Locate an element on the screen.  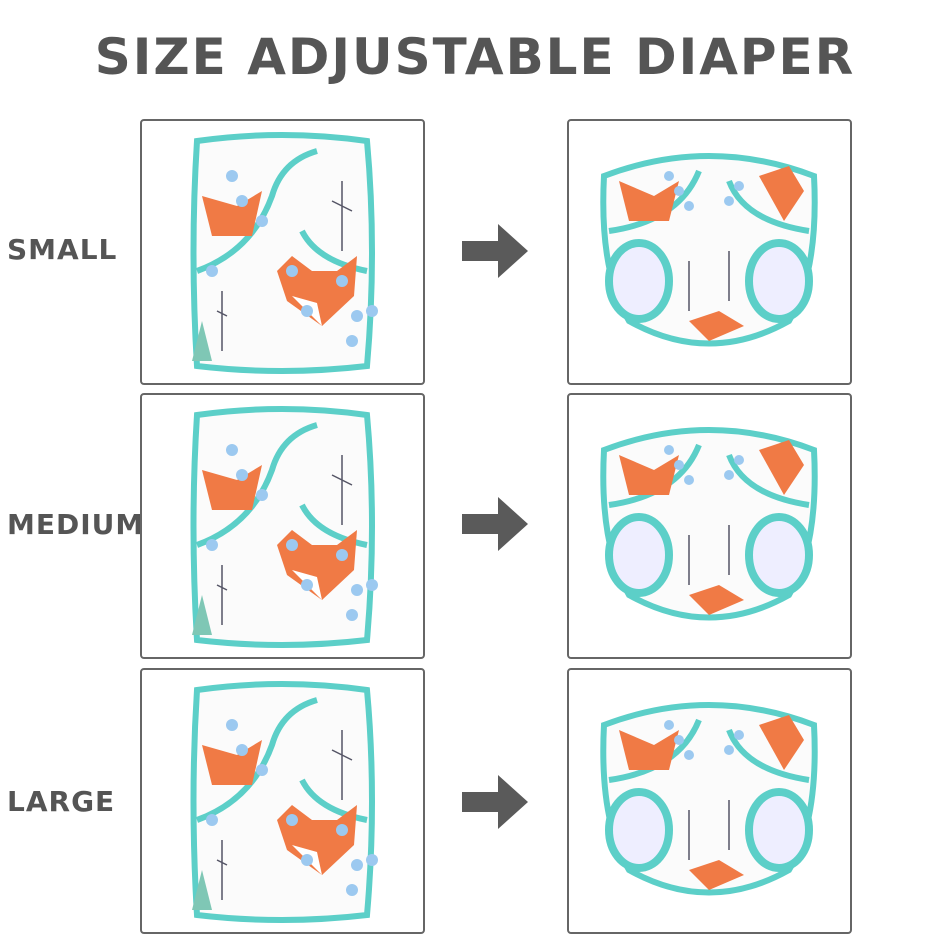
diaper-front-large is located at coordinates (282, 801).